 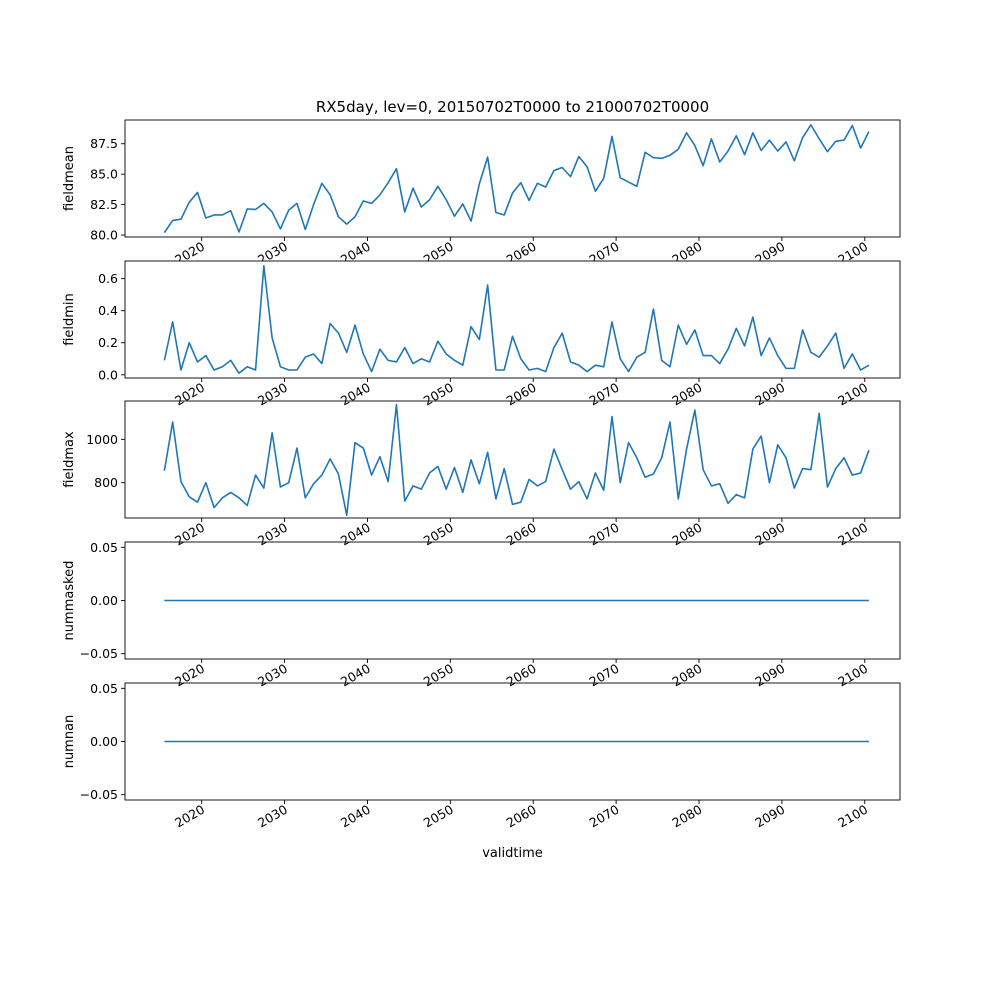 What do you see at coordinates (104, 235) in the screenshot?
I see `y-tick-label: 80.0` at bounding box center [104, 235].